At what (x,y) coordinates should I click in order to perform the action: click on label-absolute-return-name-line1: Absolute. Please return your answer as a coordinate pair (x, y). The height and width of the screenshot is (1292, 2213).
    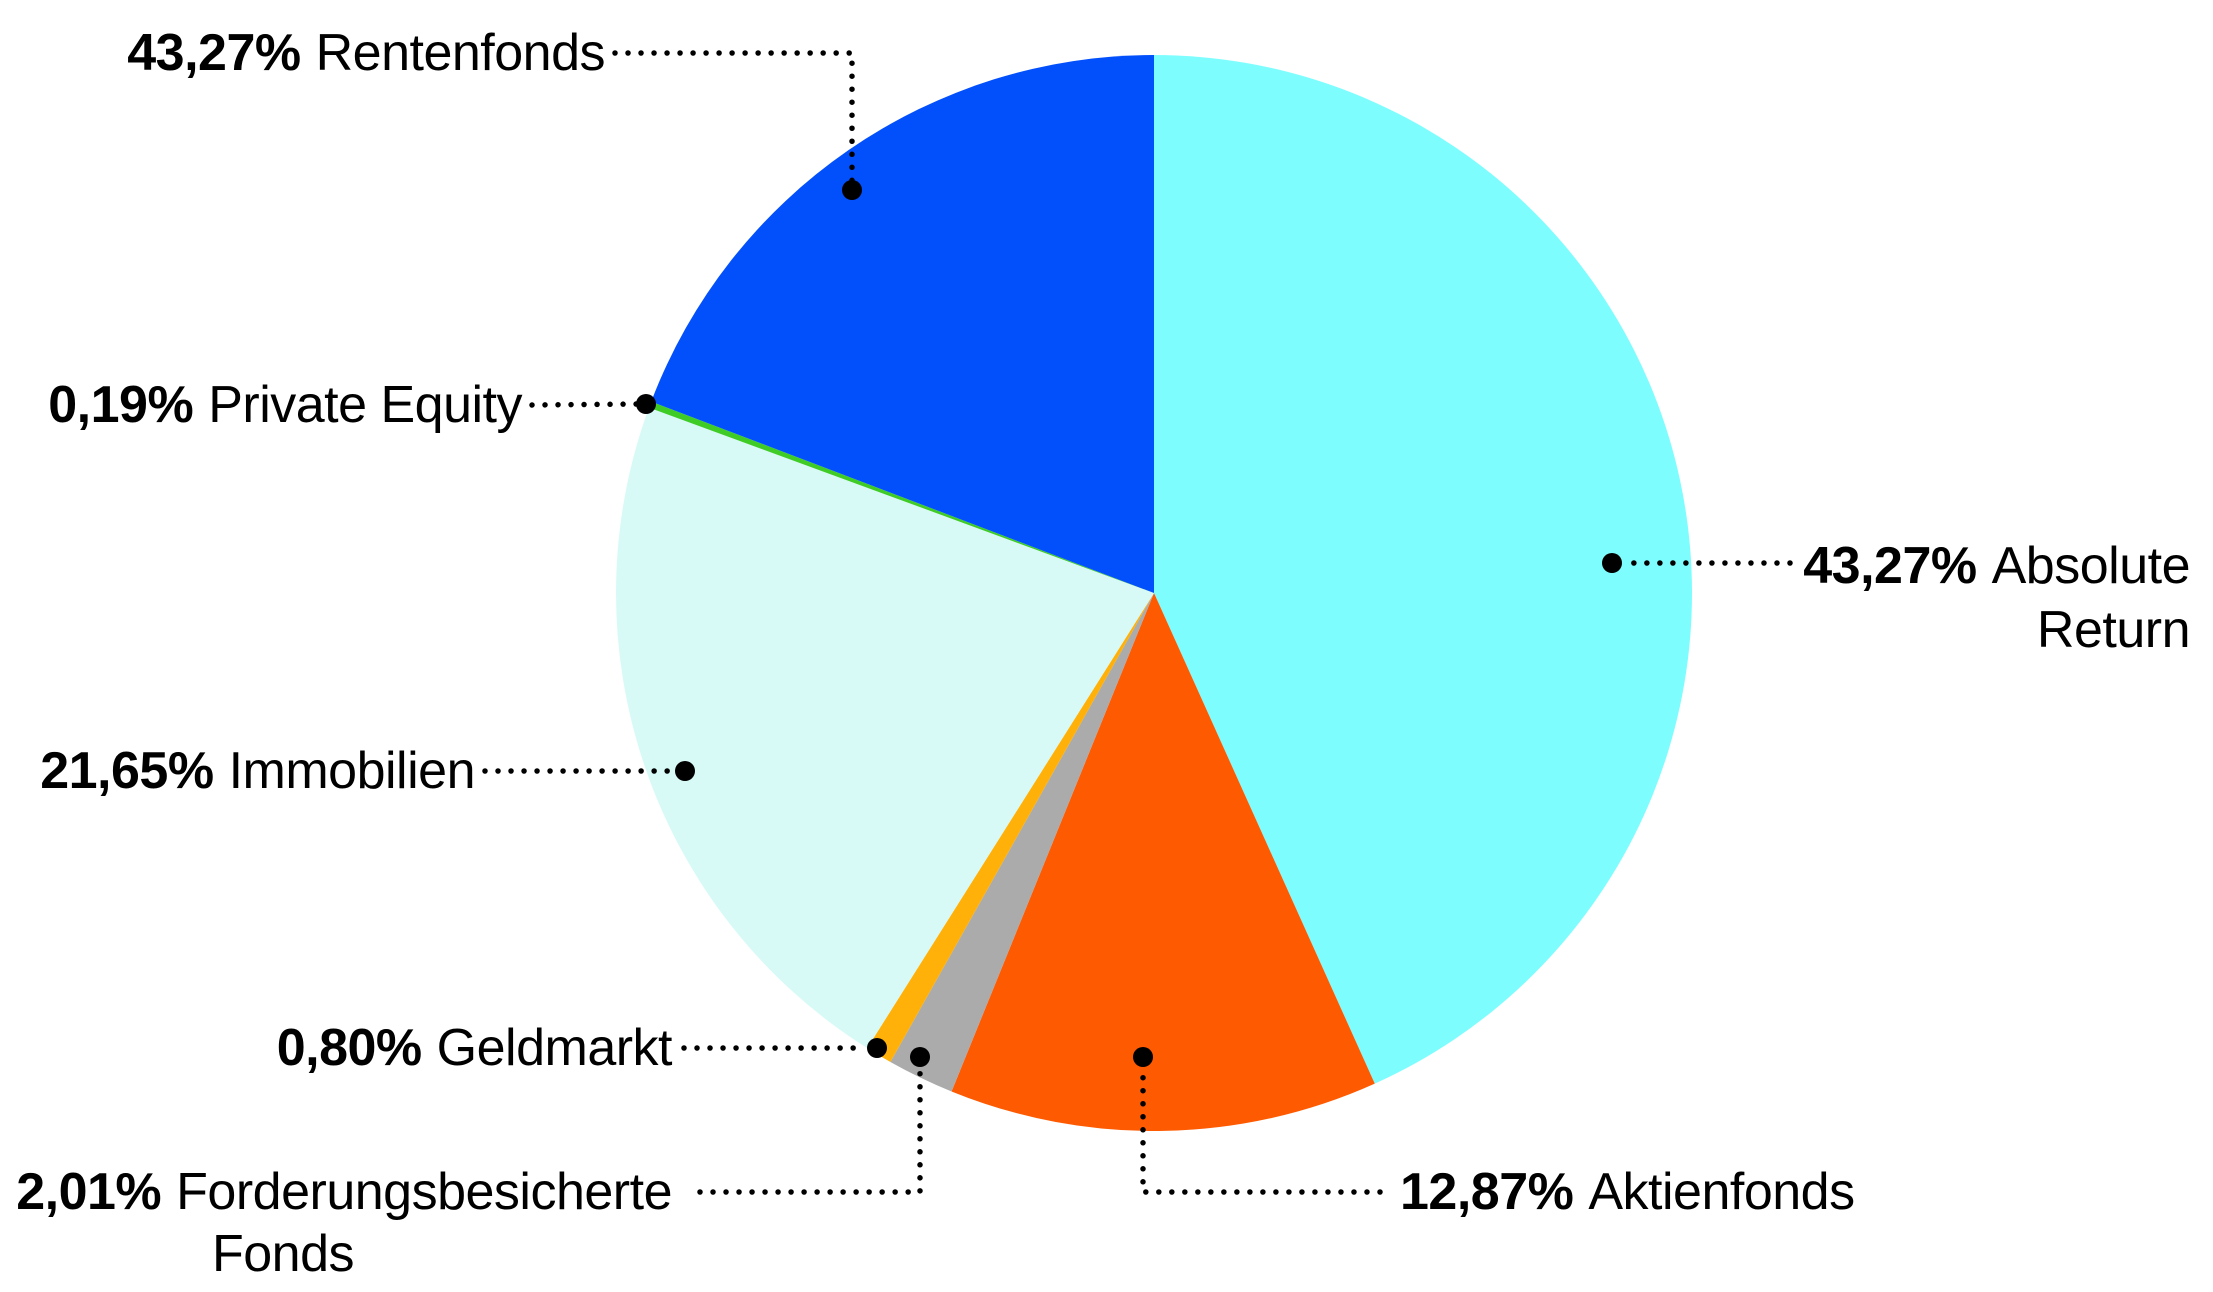
    Looking at the image, I should click on (2091, 566).